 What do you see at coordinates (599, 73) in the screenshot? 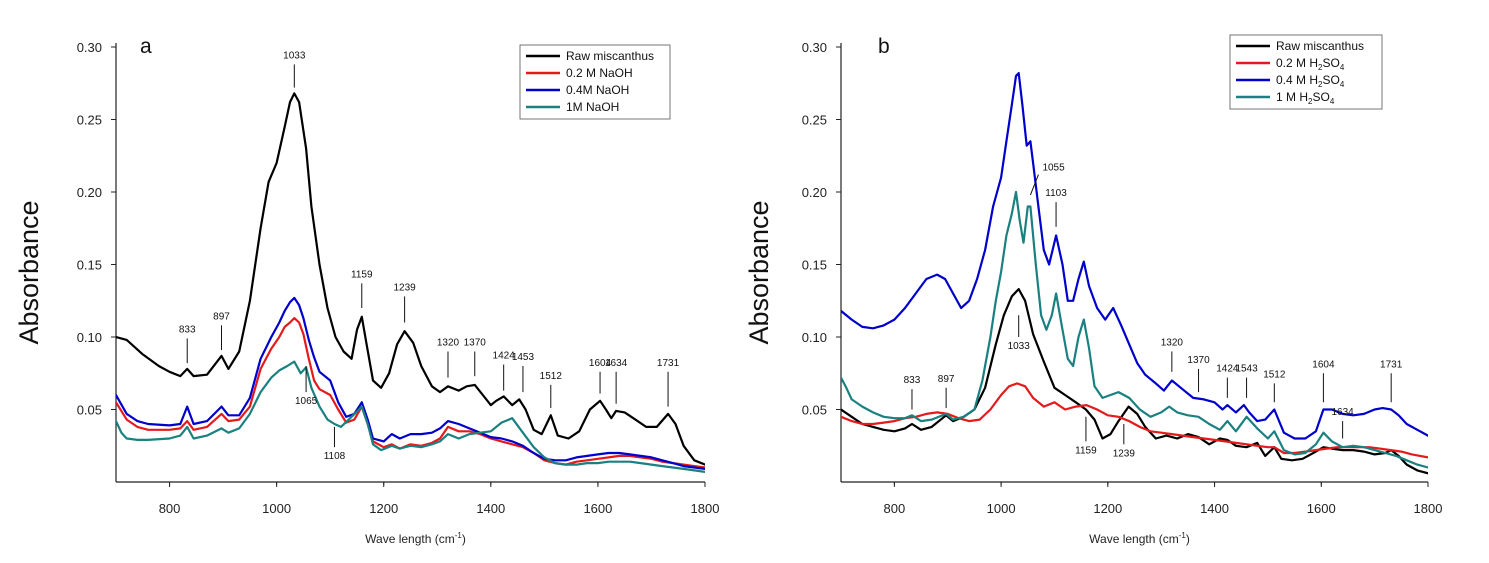
I see `legend-label: 0.2 M NaOH` at bounding box center [599, 73].